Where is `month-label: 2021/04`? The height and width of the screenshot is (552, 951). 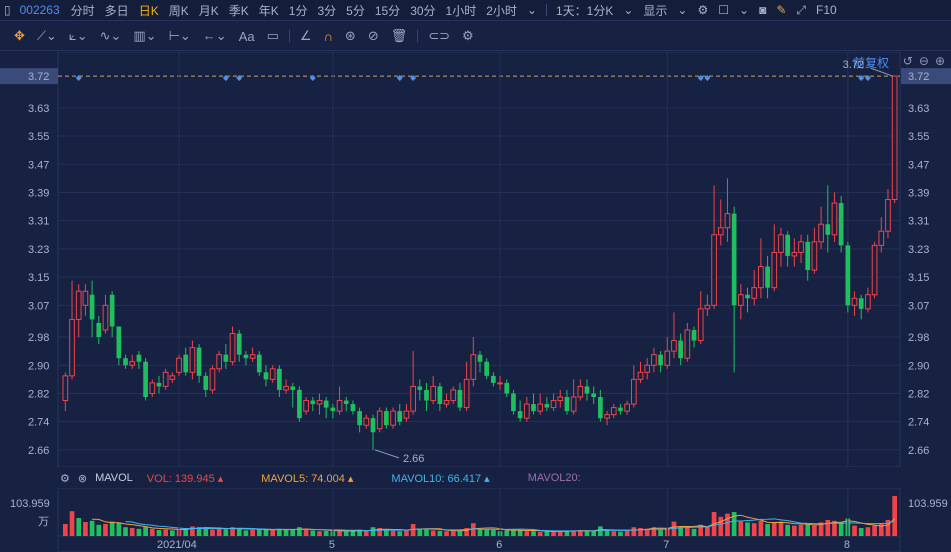
month-label: 2021/04 is located at coordinates (177, 545).